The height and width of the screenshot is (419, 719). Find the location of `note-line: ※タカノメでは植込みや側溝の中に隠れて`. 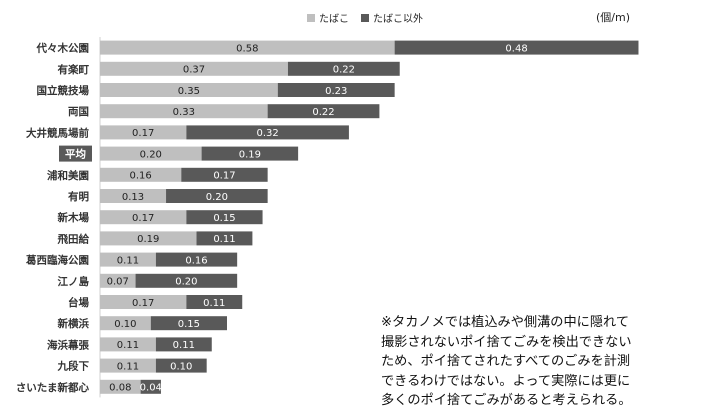

note-line: ※タカノメでは植込みや側溝の中に隠れて is located at coordinates (505, 322).